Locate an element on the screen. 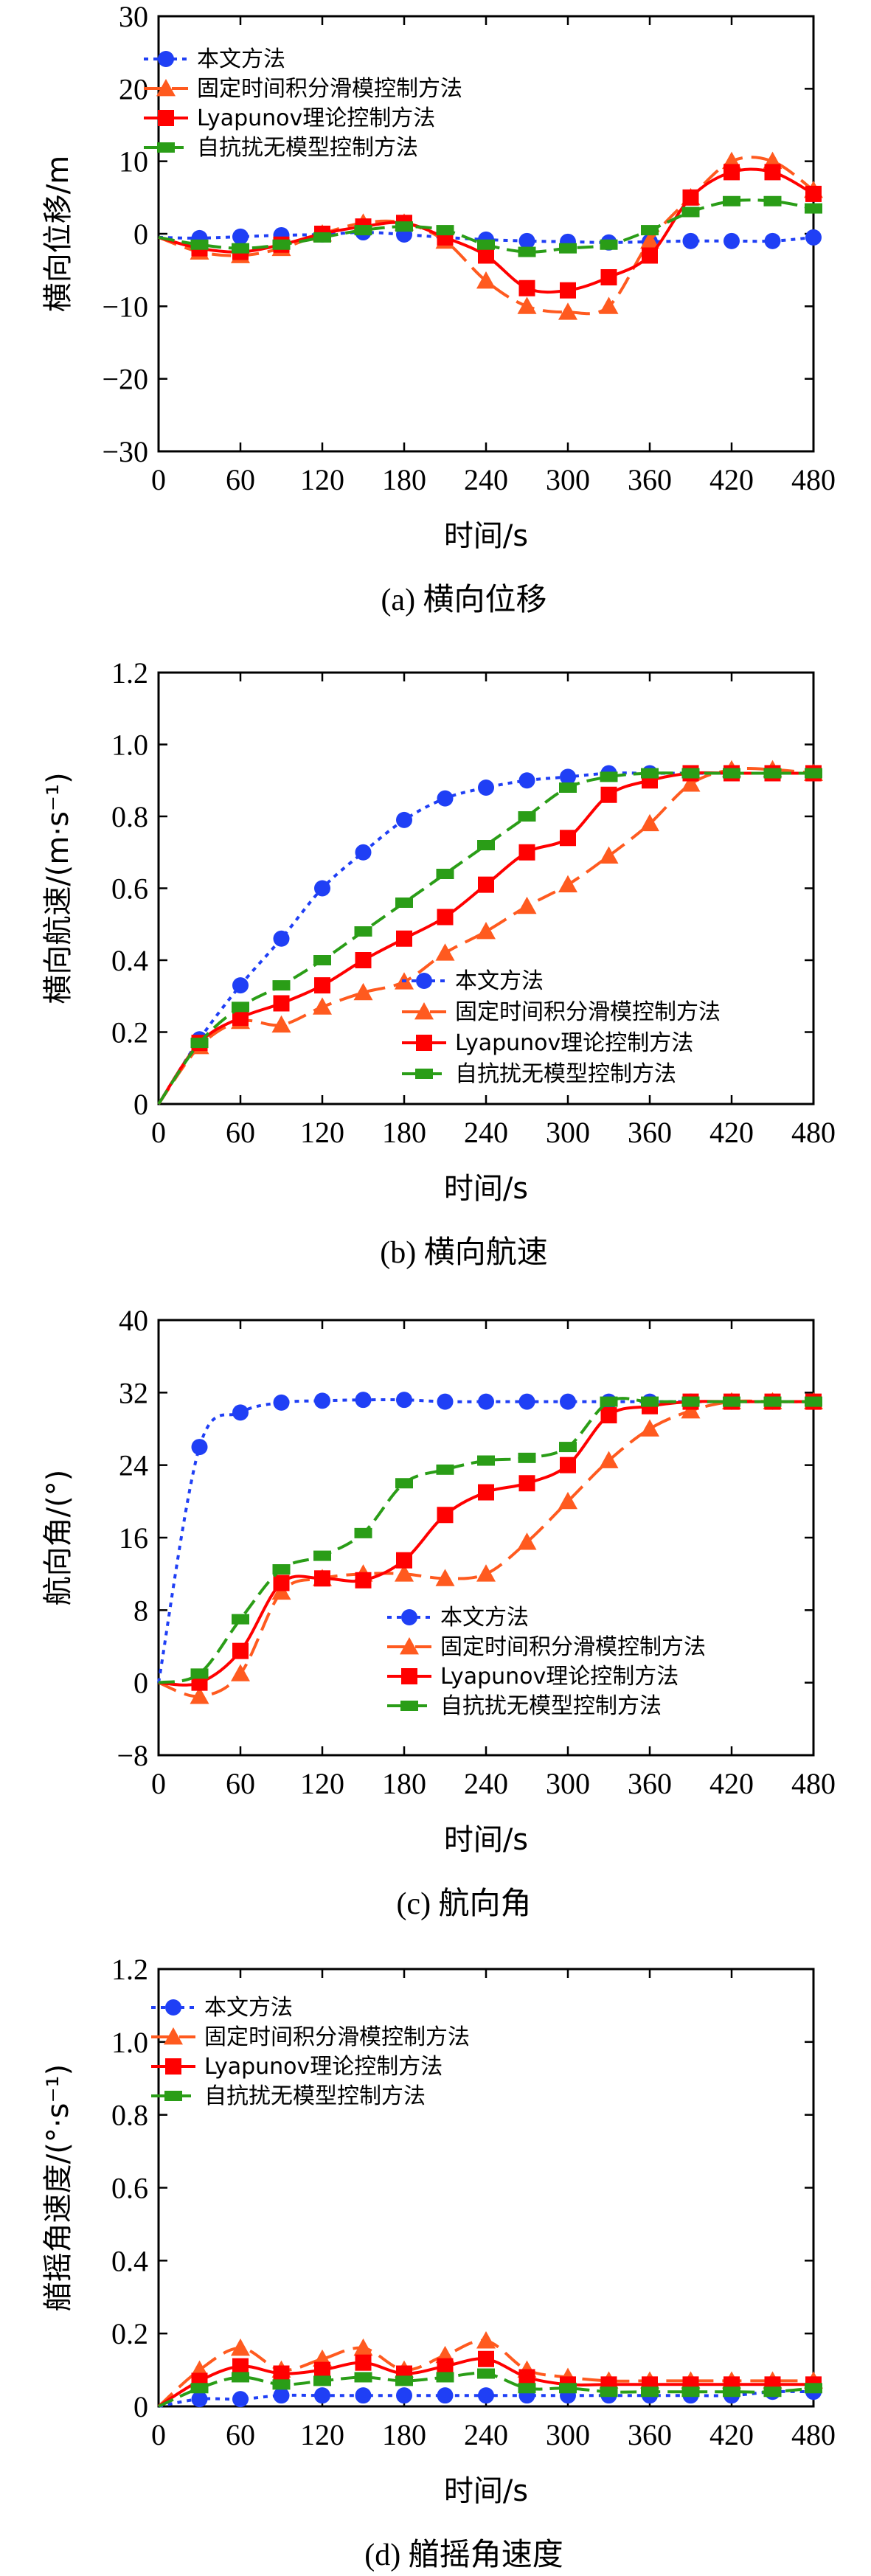 The height and width of the screenshot is (2576, 871). y-tick-label: 30 is located at coordinates (133, 16).